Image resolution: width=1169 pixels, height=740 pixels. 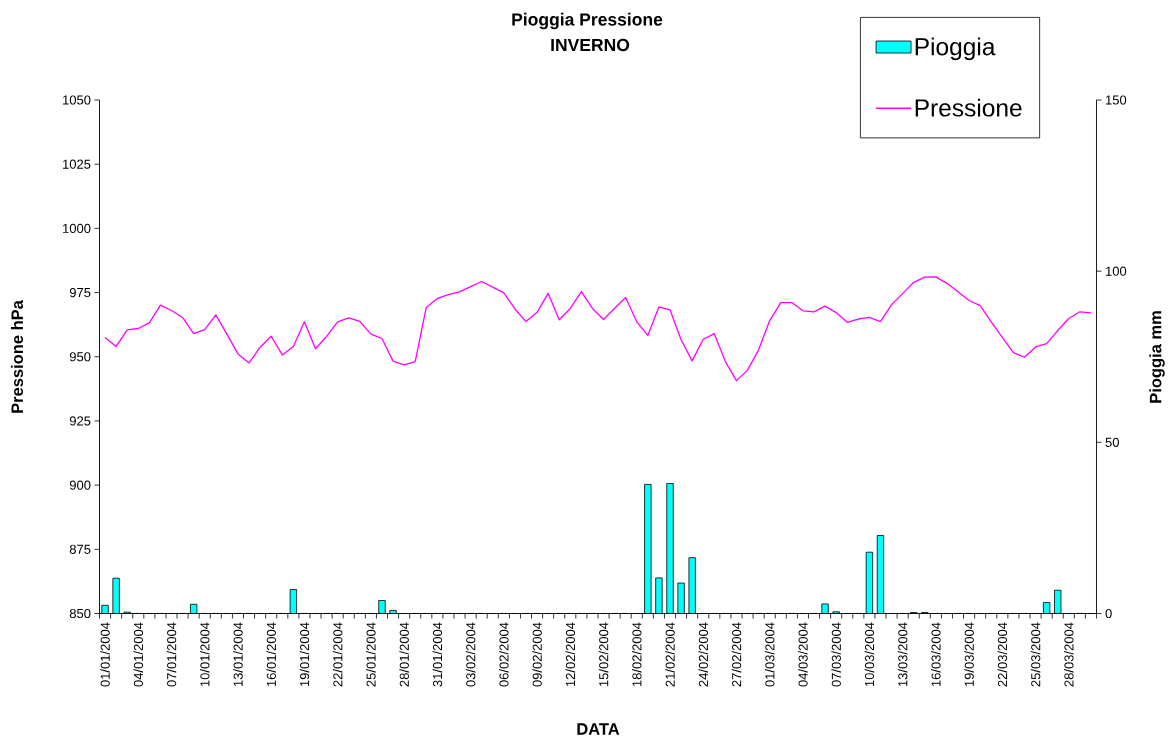 I want to click on y-tick-label: 975, so click(x=80, y=292).